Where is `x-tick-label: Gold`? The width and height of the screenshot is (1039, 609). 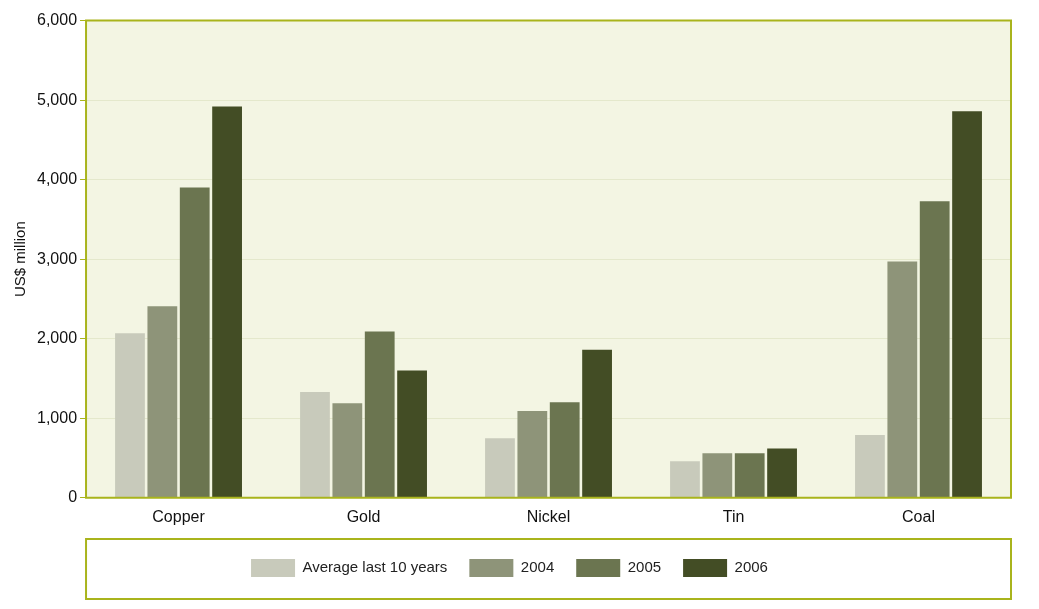
x-tick-label: Gold is located at coordinates (363, 516).